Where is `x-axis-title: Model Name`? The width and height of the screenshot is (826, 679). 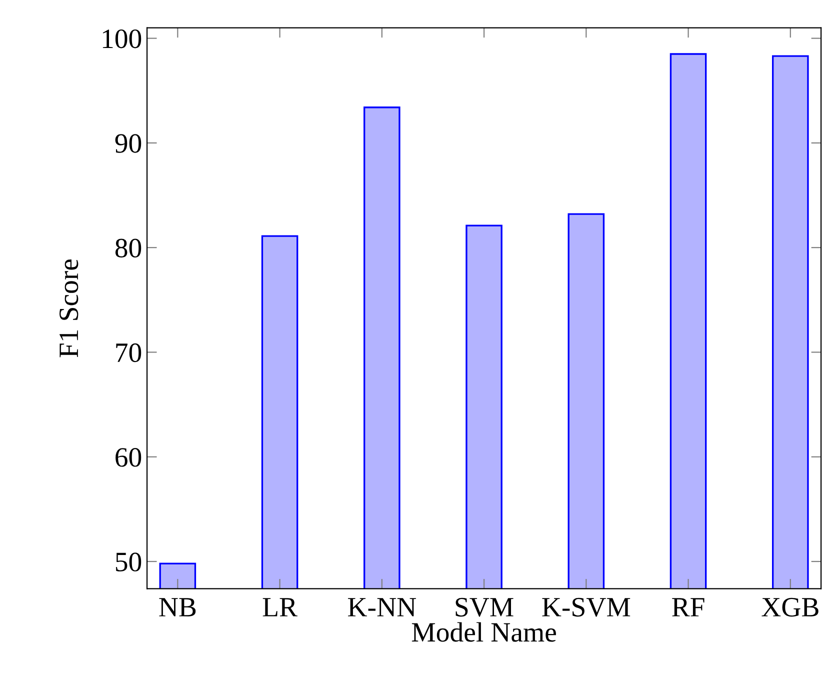
x-axis-title: Model Name is located at coordinates (484, 632).